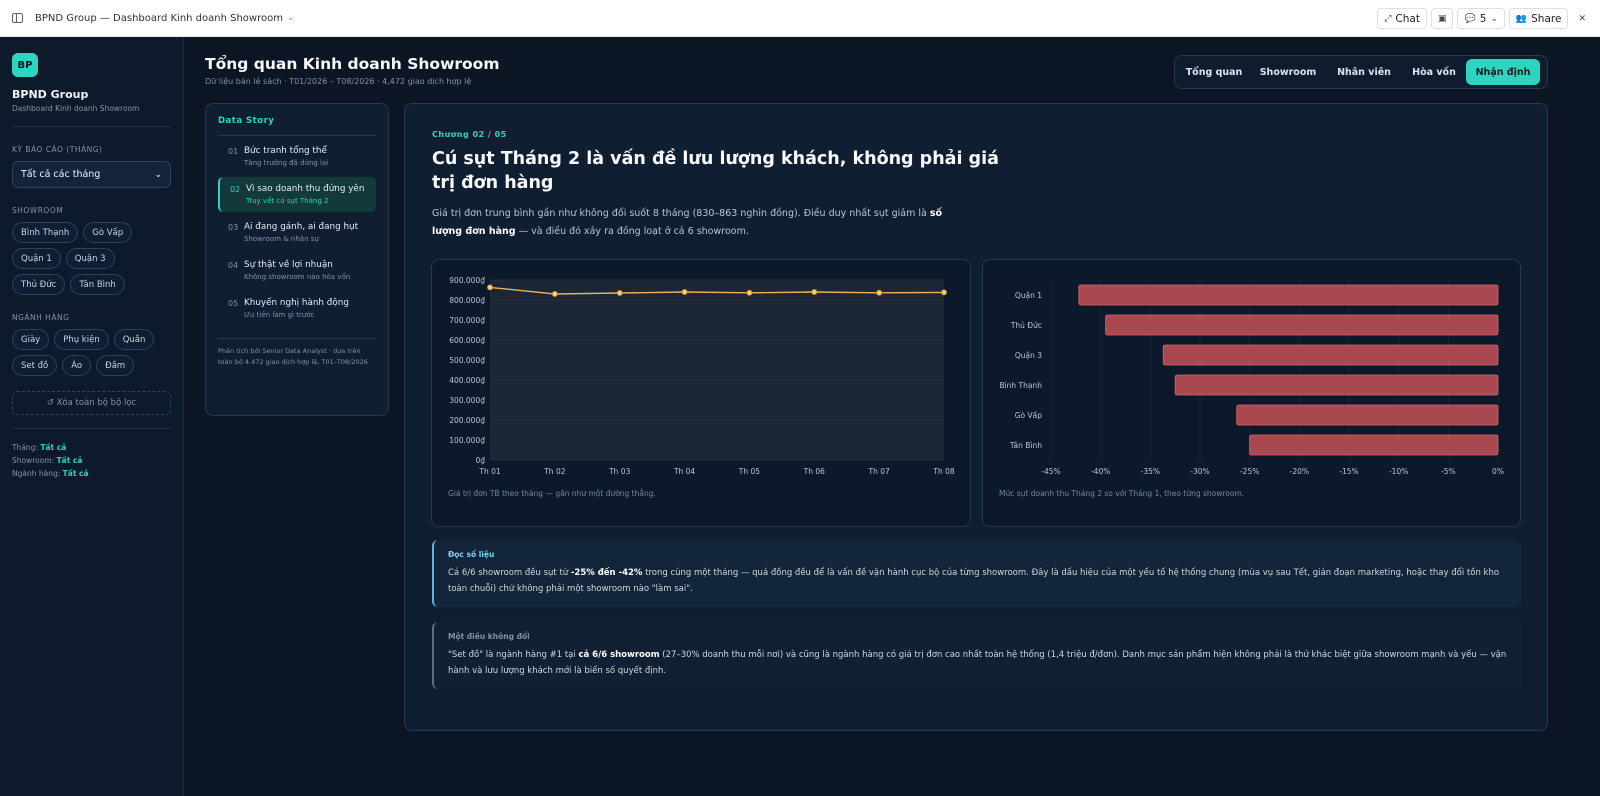 The height and width of the screenshot is (796, 1600). Describe the element at coordinates (115, 365) in the screenshot. I see `chip-category: Đầm` at that location.